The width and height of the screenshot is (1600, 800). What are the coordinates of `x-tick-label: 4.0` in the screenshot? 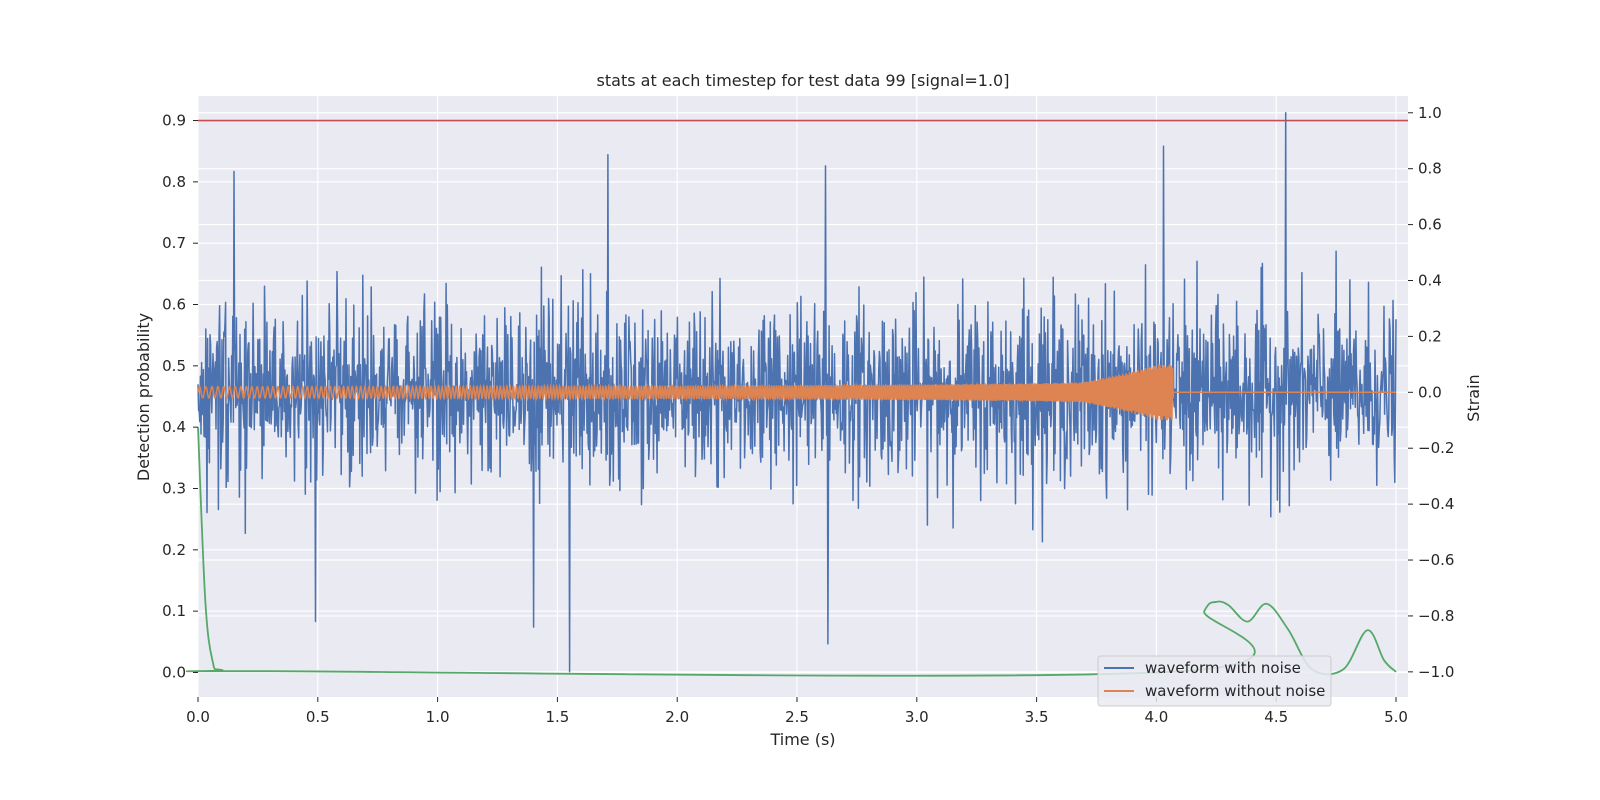 It's located at (1156, 717).